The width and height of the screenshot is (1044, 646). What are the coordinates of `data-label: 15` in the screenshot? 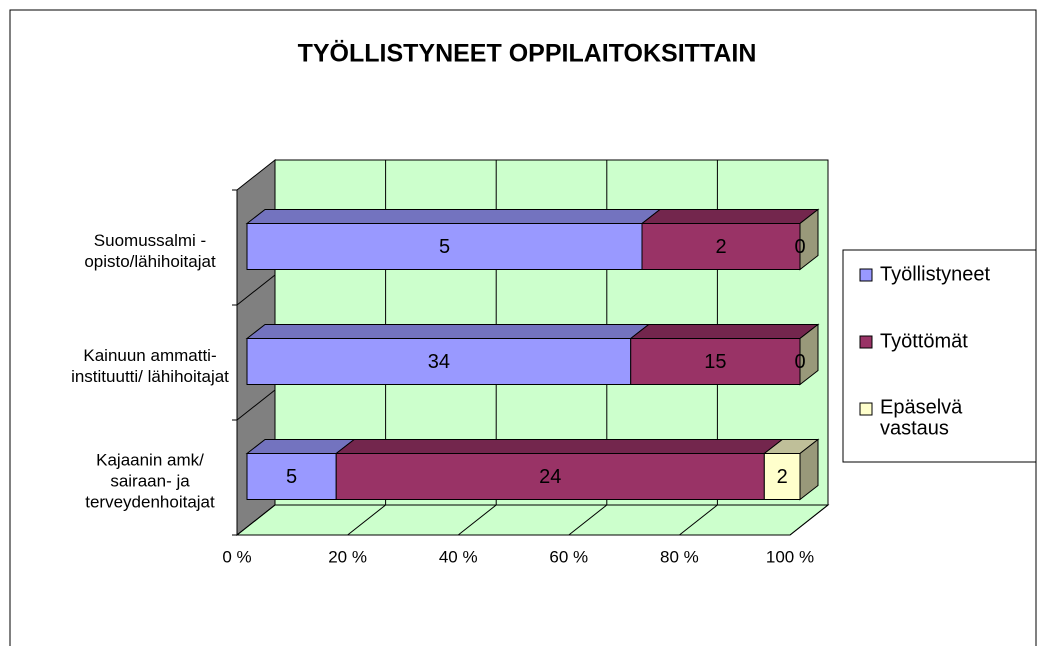 It's located at (715, 362).